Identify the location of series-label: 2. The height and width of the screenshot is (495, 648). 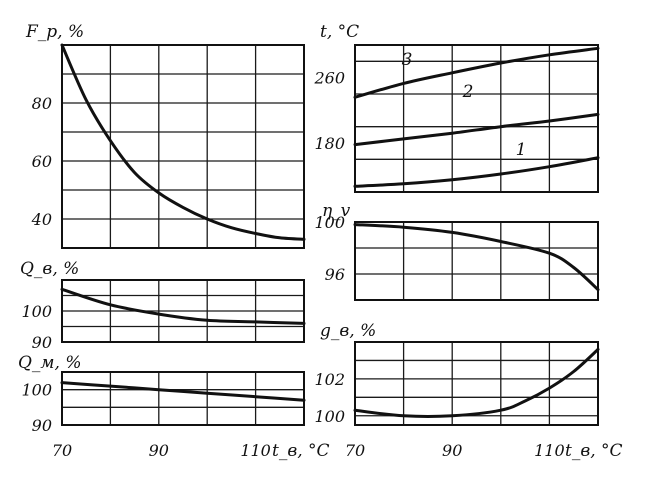
(468, 92).